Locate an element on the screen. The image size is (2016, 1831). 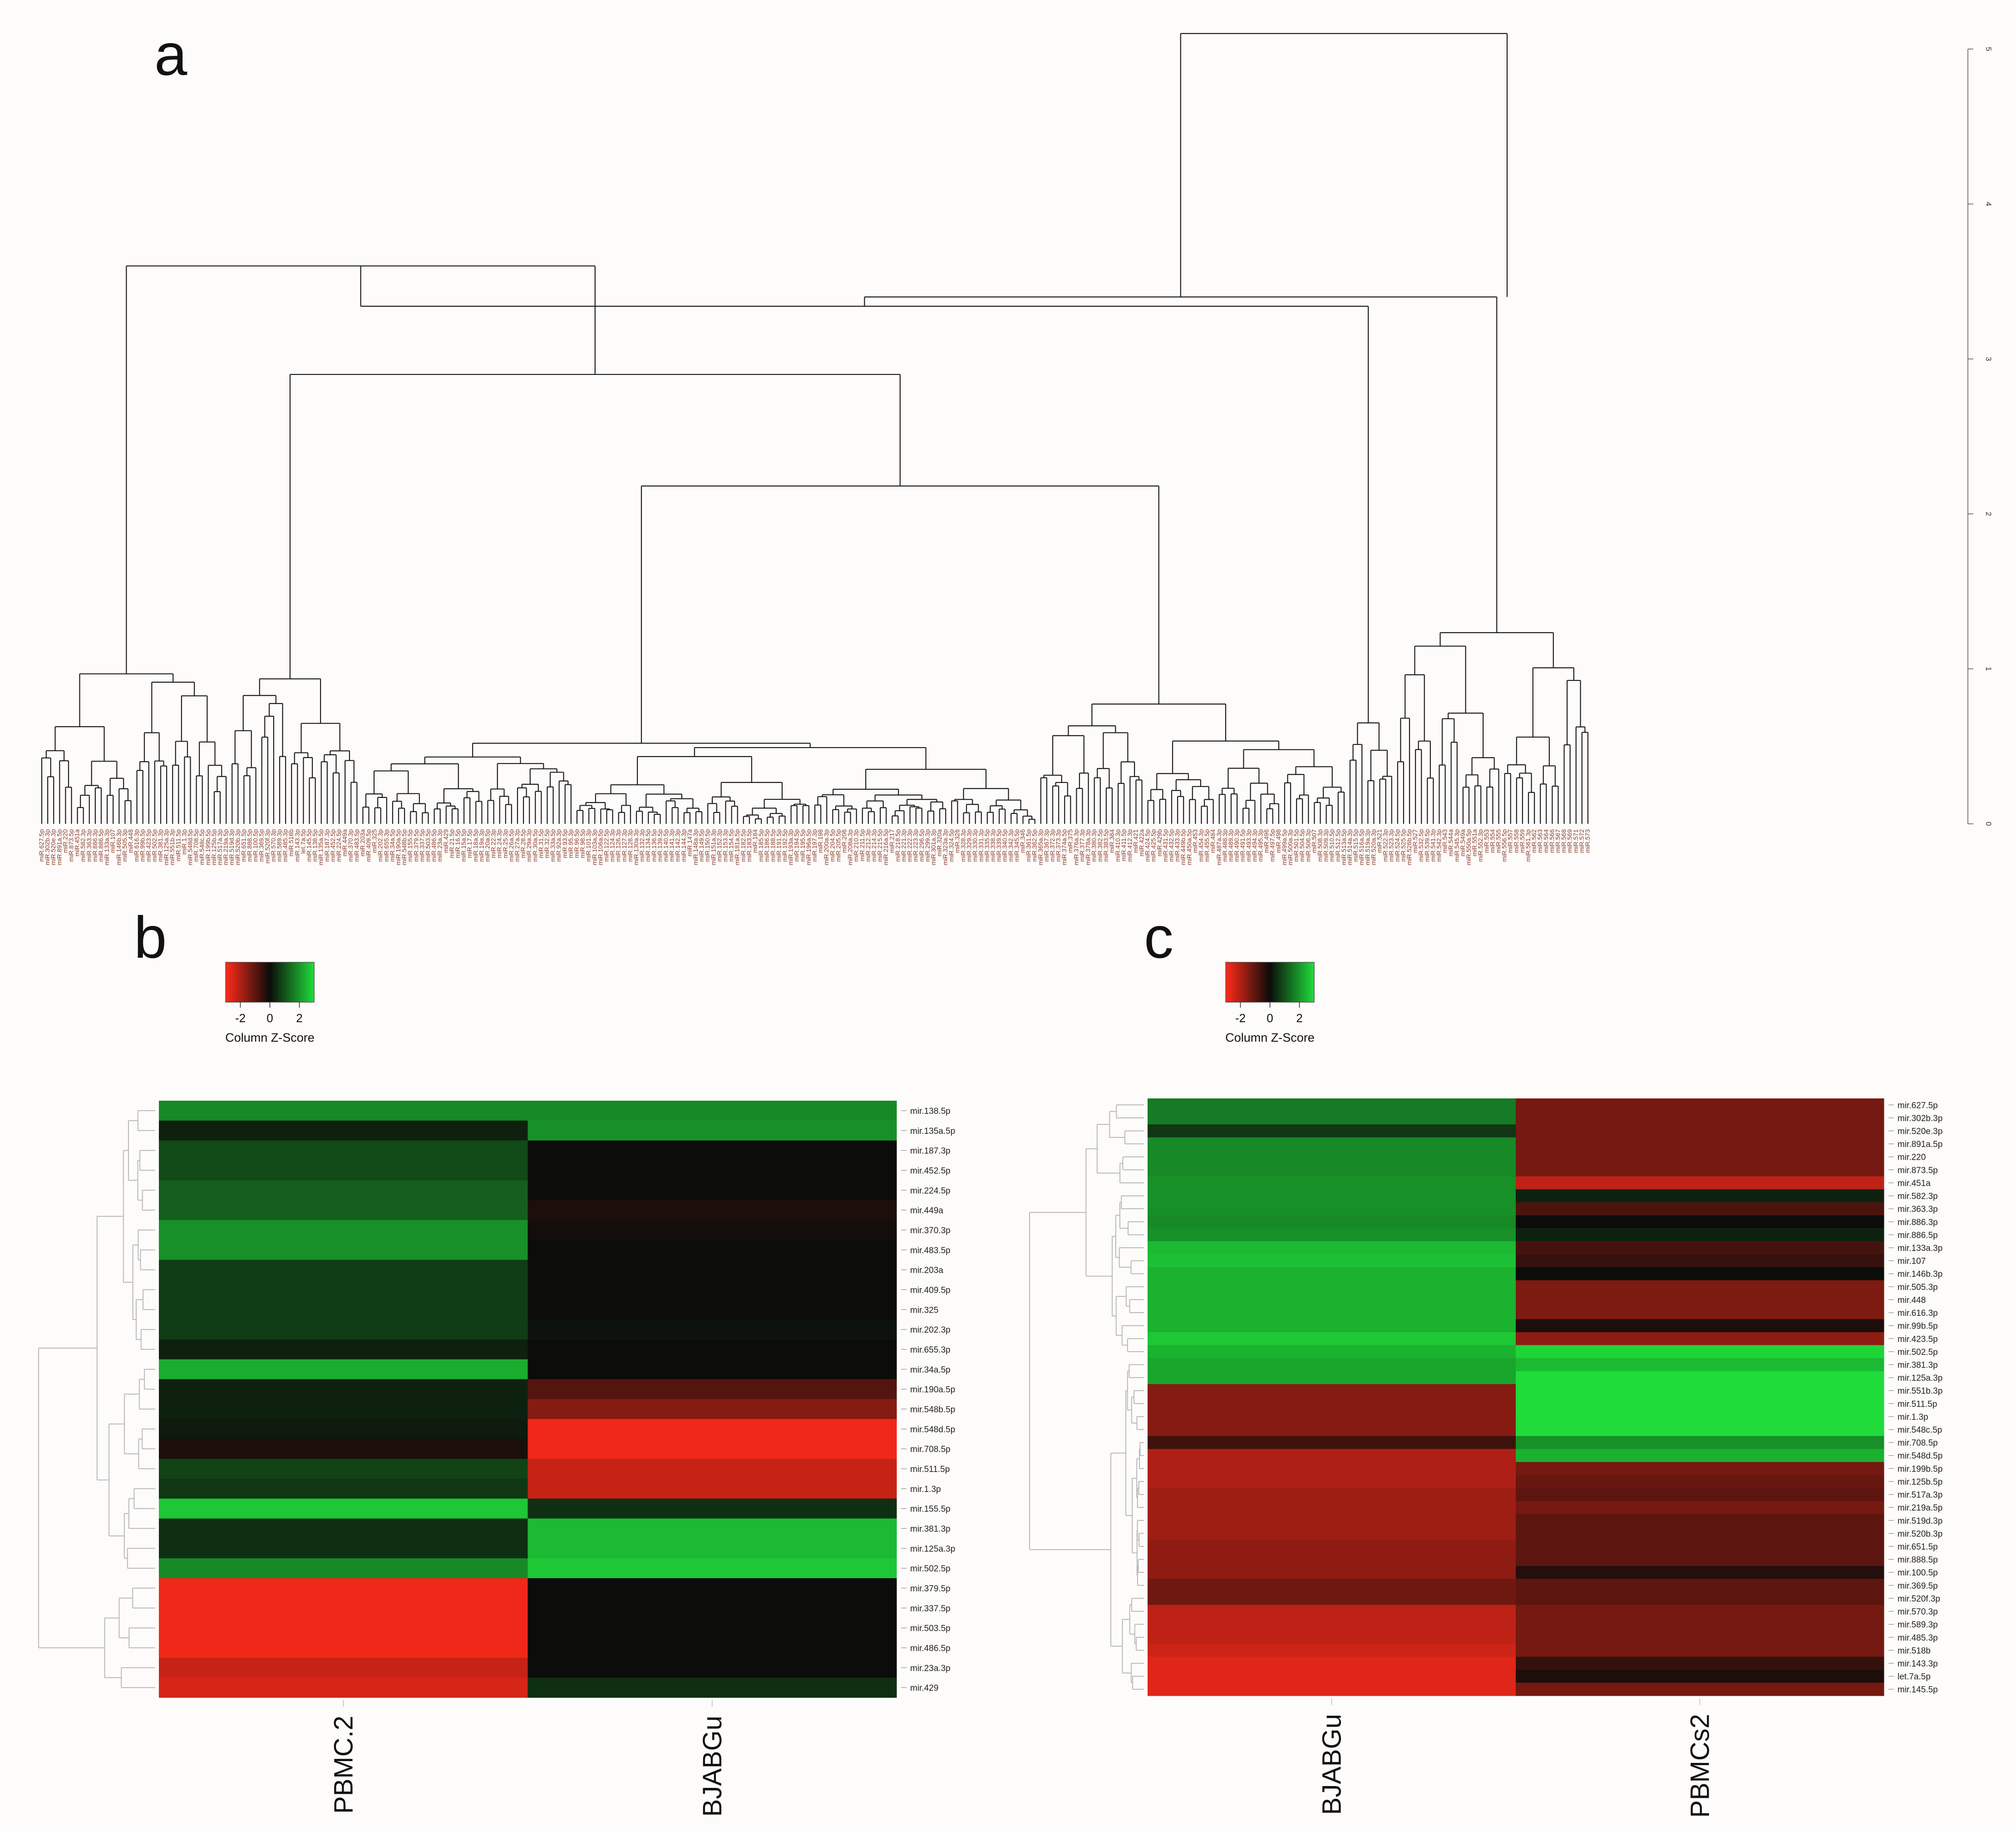
dendrogram-leaf-label: miR.422a is located at coordinates (1141, 843).